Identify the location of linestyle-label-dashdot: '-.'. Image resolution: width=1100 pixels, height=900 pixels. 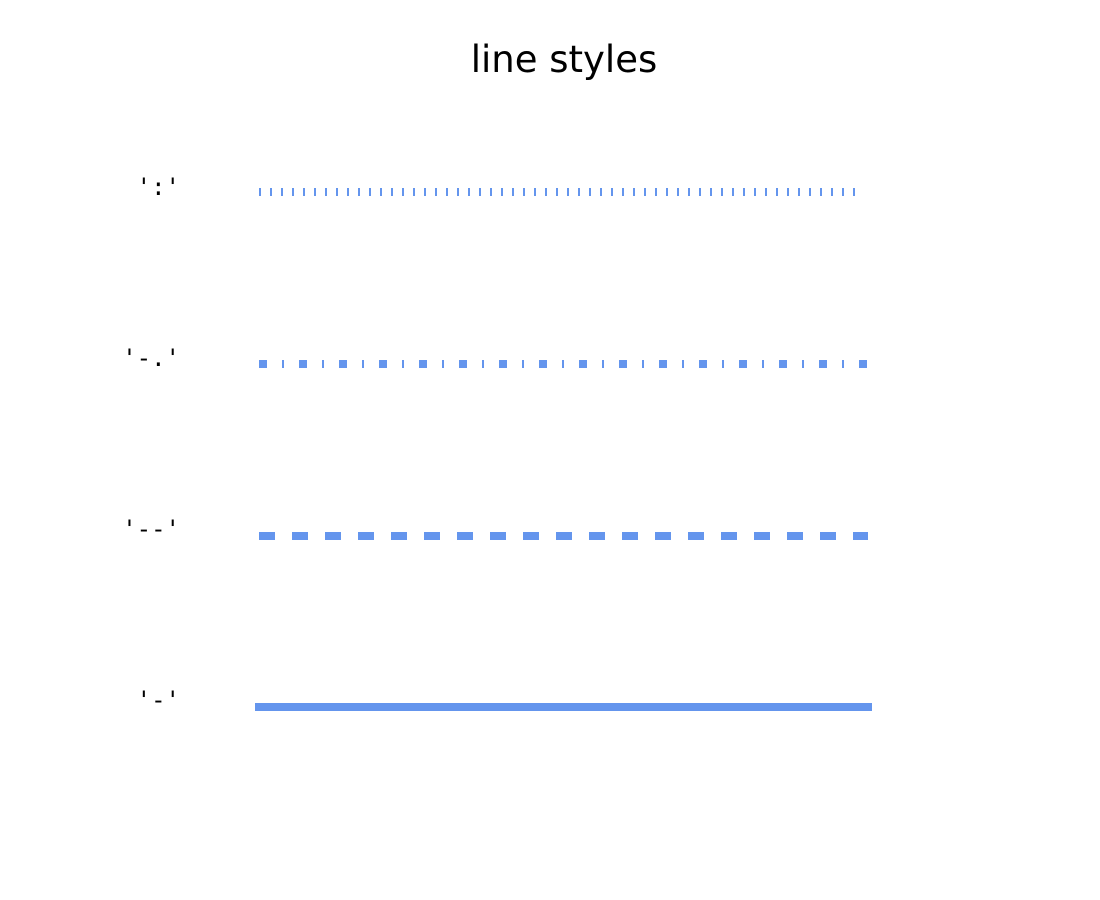
(151, 358).